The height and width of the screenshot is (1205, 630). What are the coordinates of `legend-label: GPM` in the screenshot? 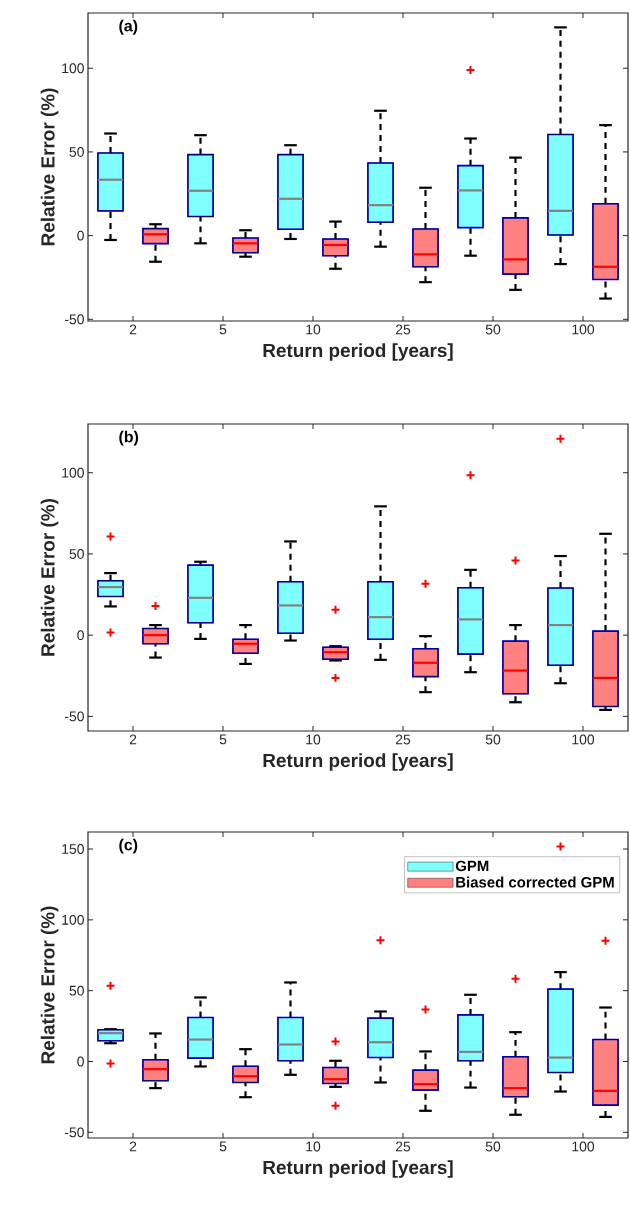 It's located at (472, 866).